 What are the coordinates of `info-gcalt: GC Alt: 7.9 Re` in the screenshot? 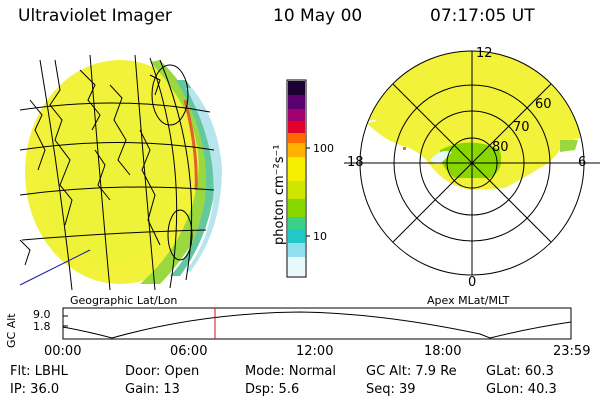 It's located at (411, 371).